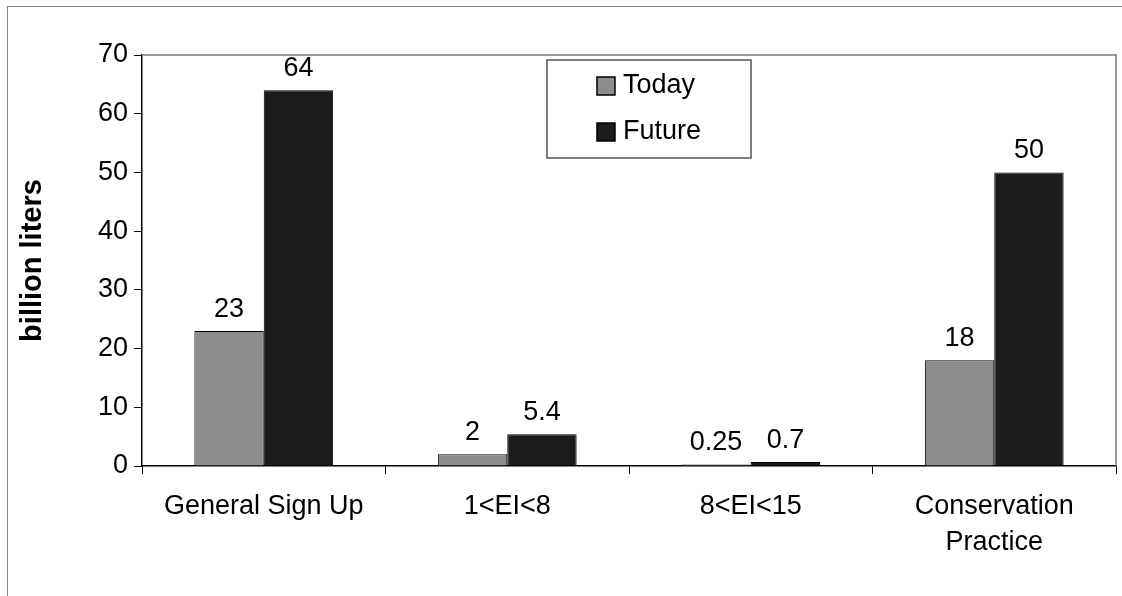 This screenshot has height=596, width=1122. What do you see at coordinates (716, 441) in the screenshot?
I see `data-label: 0.25` at bounding box center [716, 441].